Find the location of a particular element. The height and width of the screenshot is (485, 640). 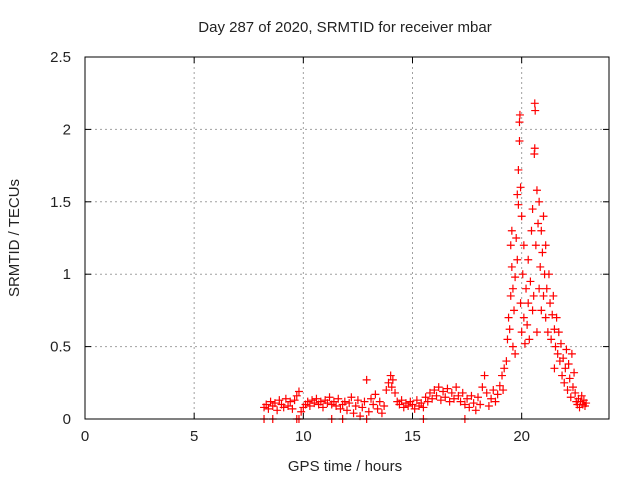

x-tick-label: 5 is located at coordinates (194, 436).